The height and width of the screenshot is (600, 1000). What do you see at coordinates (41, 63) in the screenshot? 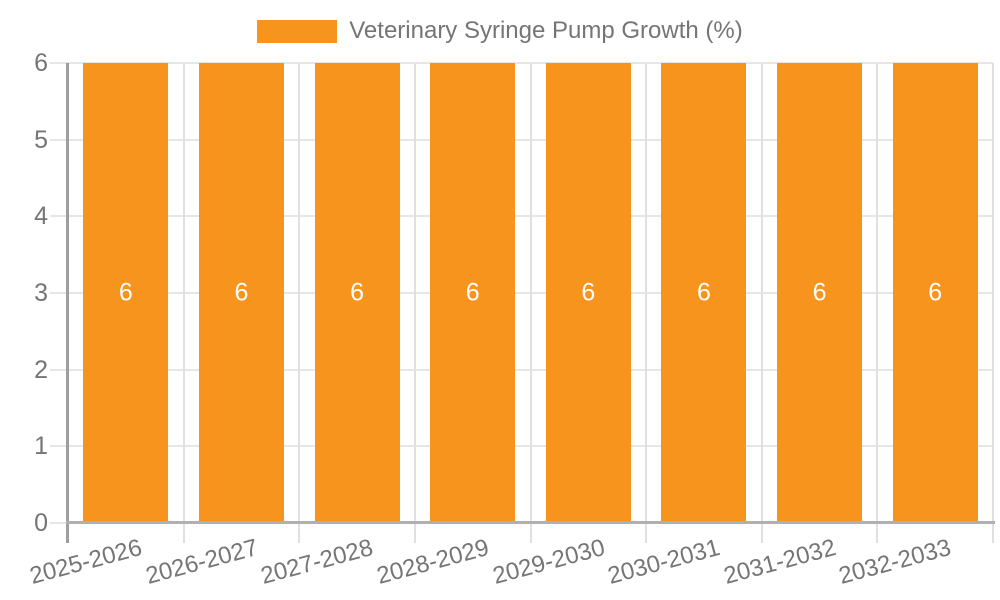
I see `y-axis-tick-label: 6` at bounding box center [41, 63].